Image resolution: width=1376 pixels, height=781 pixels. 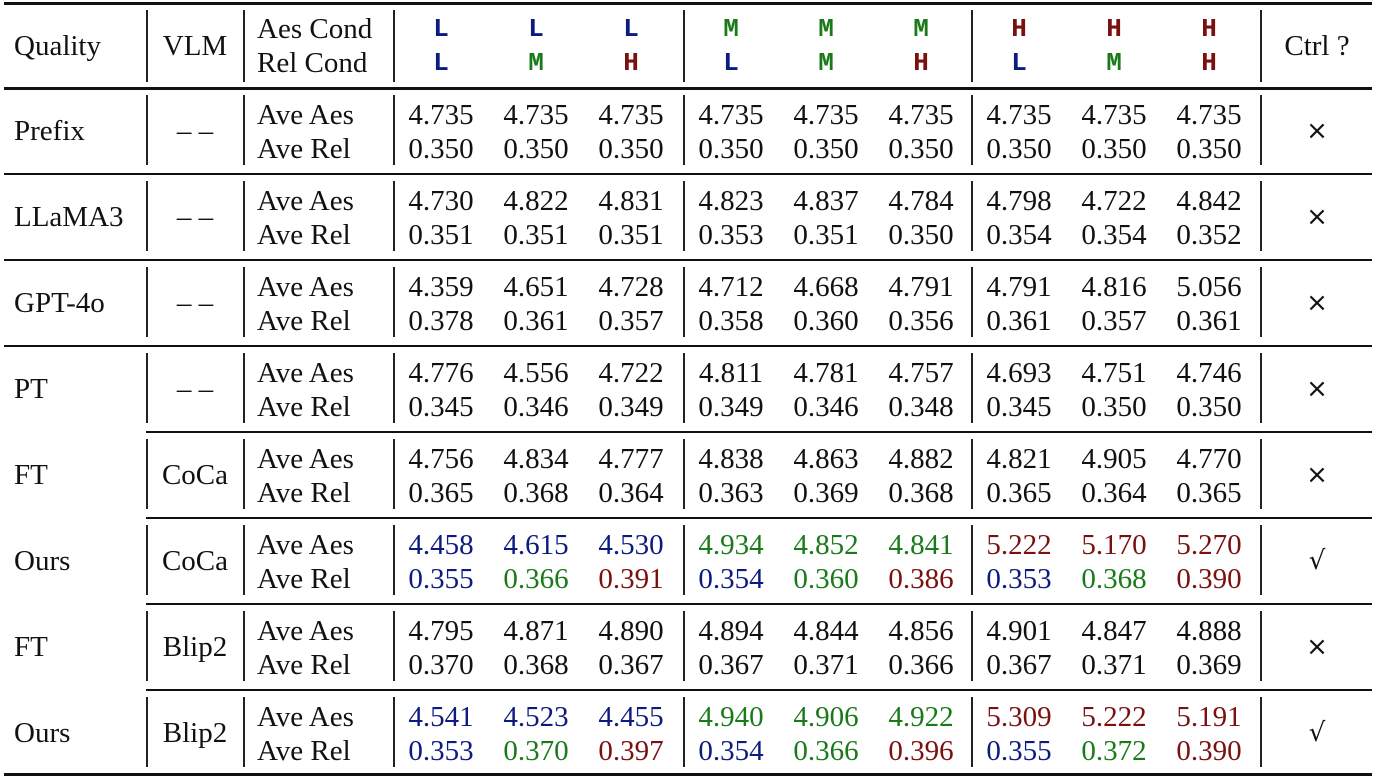 I want to click on aes-value: 4.795, so click(x=441, y=631).